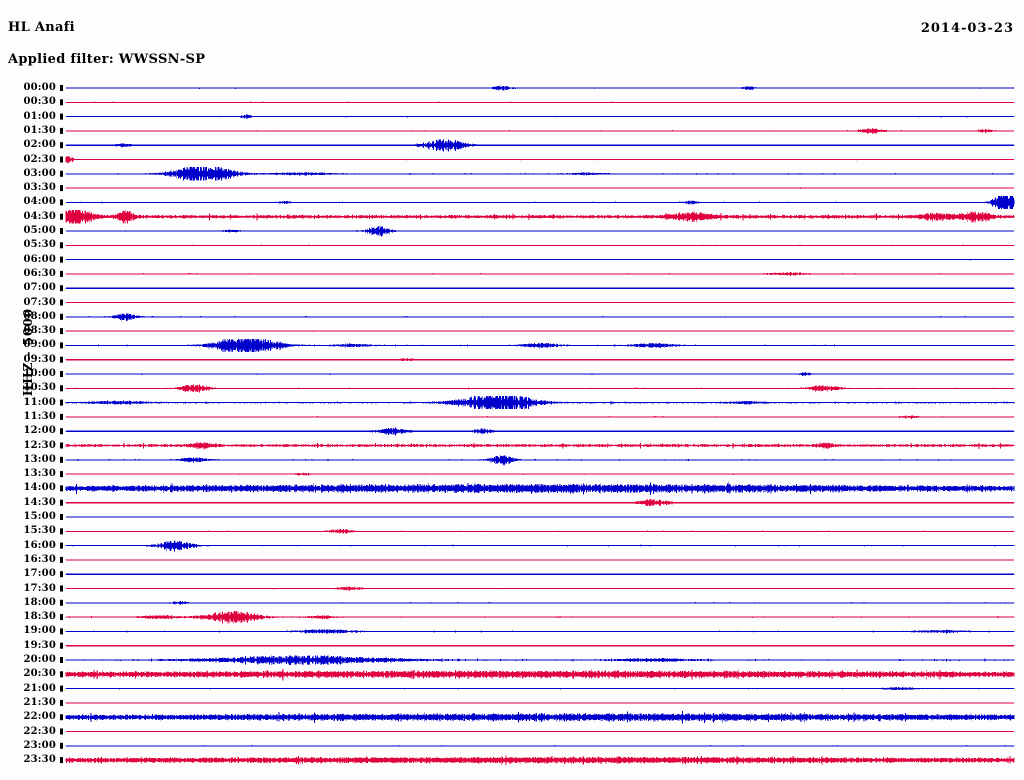  Describe the element at coordinates (39, 202) in the screenshot. I see `time-tick-0400: 04:00` at that location.